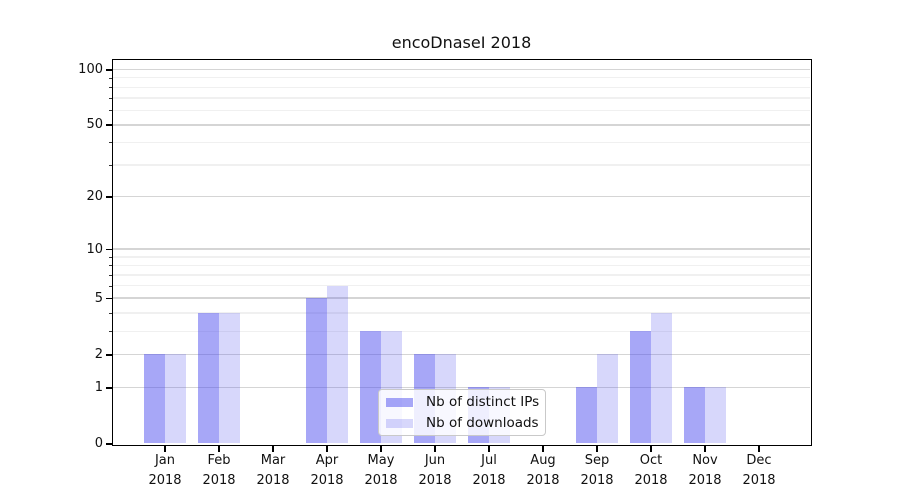 This screenshot has height=500, width=900. Describe the element at coordinates (273, 470) in the screenshot. I see `x-tick-label-Mar: Mar 2018` at that location.